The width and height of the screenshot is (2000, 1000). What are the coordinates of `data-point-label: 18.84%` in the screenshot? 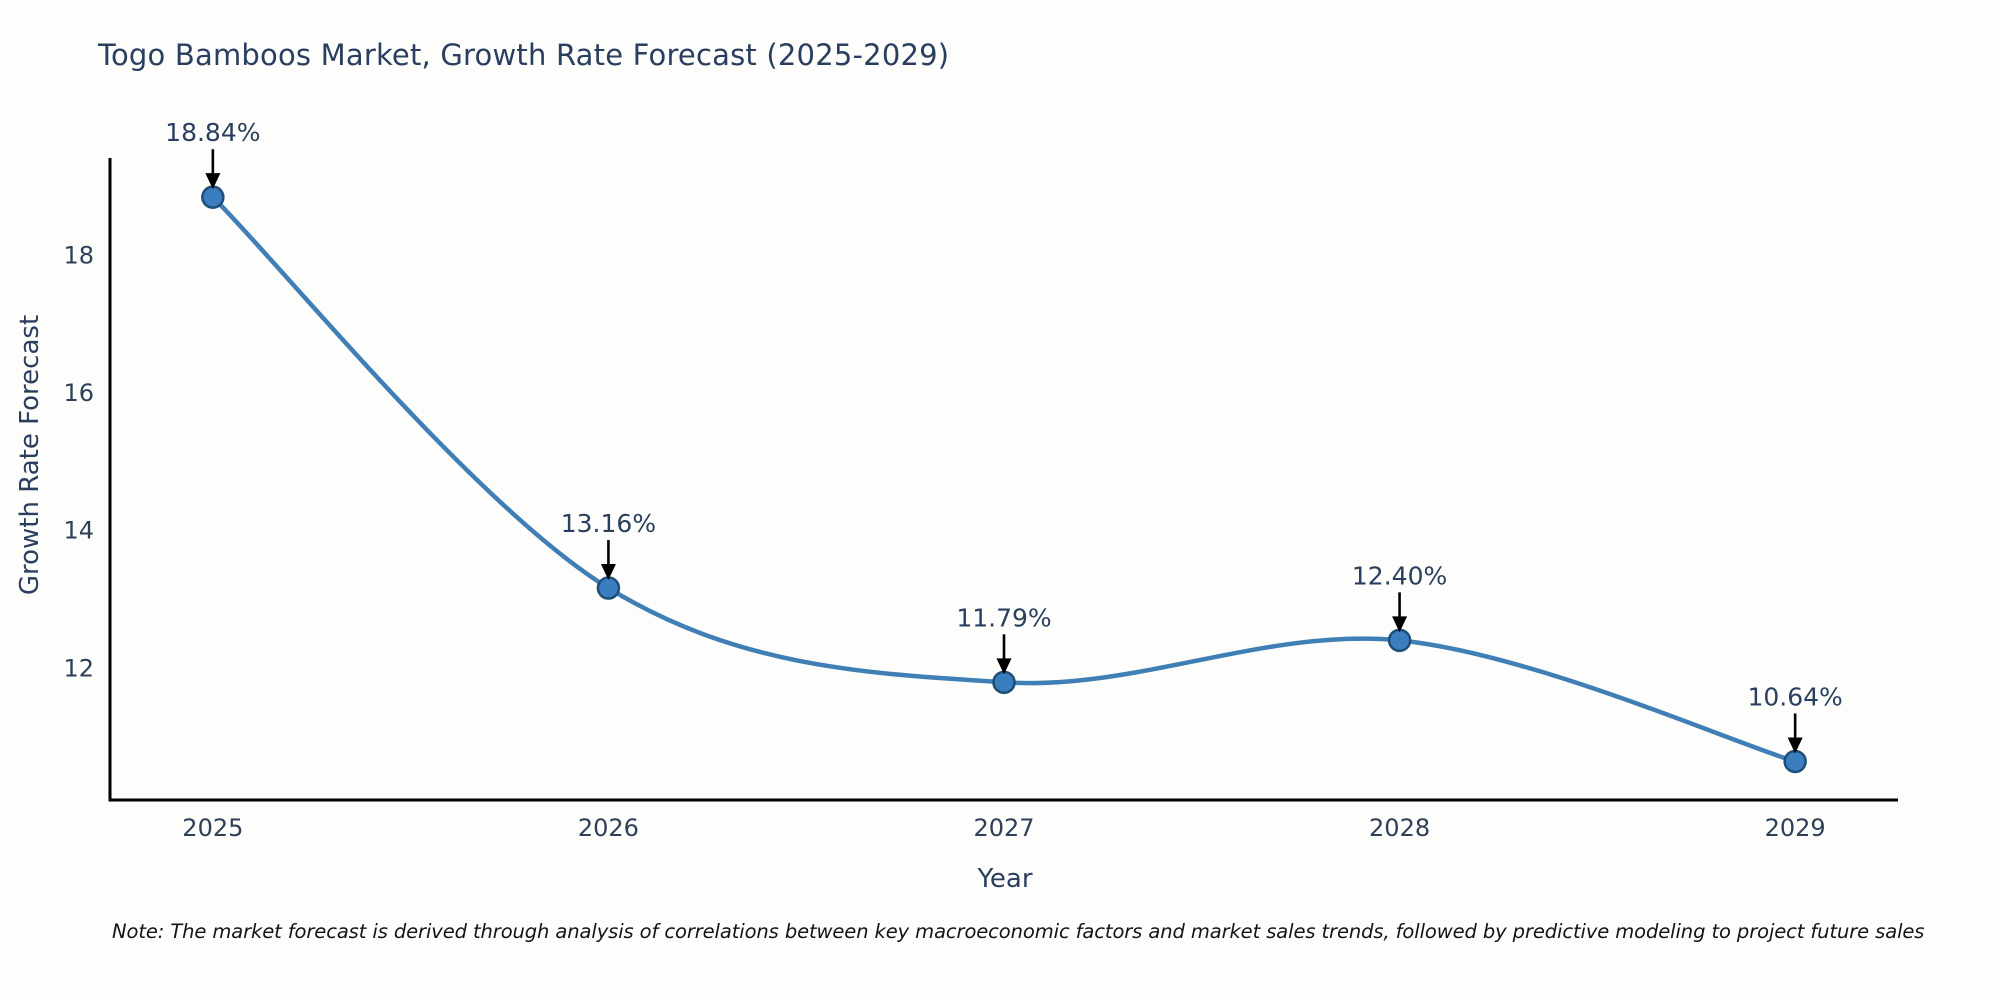 It's located at (212, 132).